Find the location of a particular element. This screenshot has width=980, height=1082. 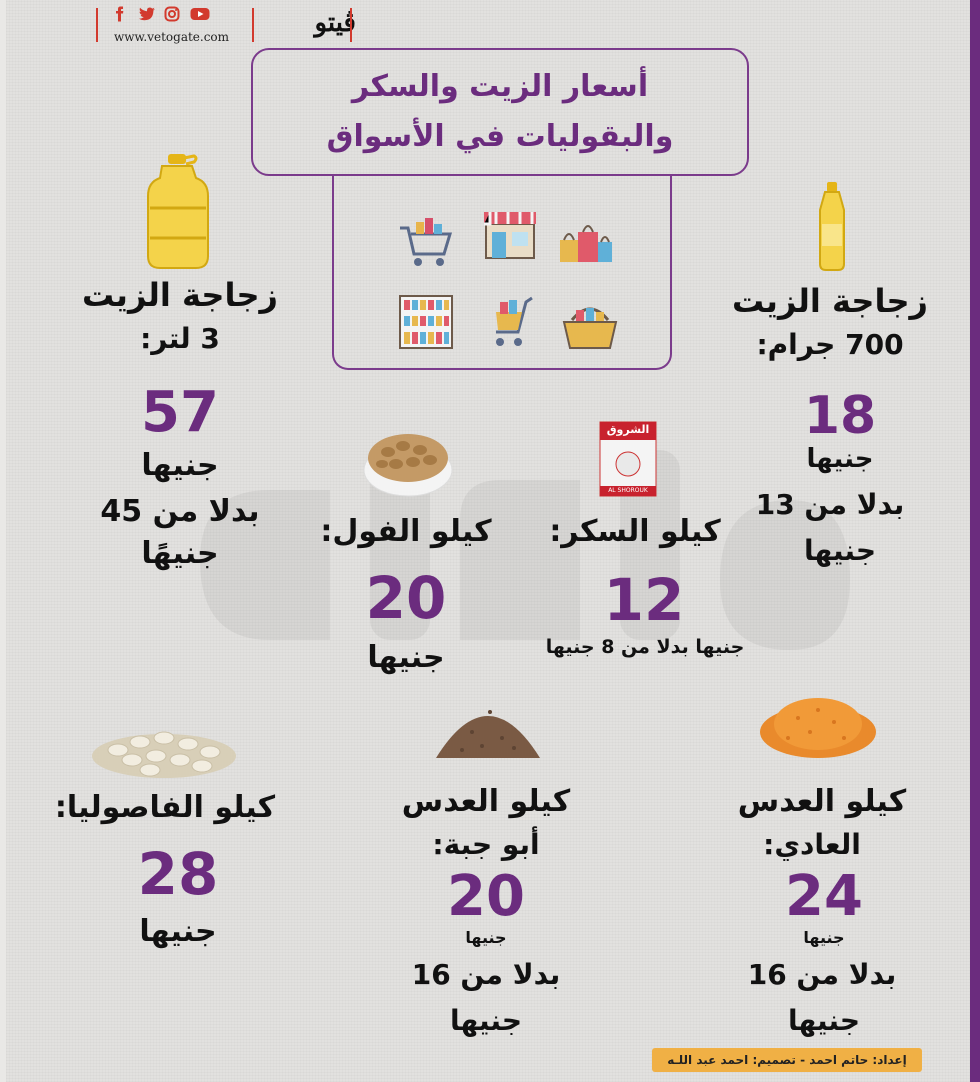

site-logo: ڤيتو is located at coordinates (335, 23).